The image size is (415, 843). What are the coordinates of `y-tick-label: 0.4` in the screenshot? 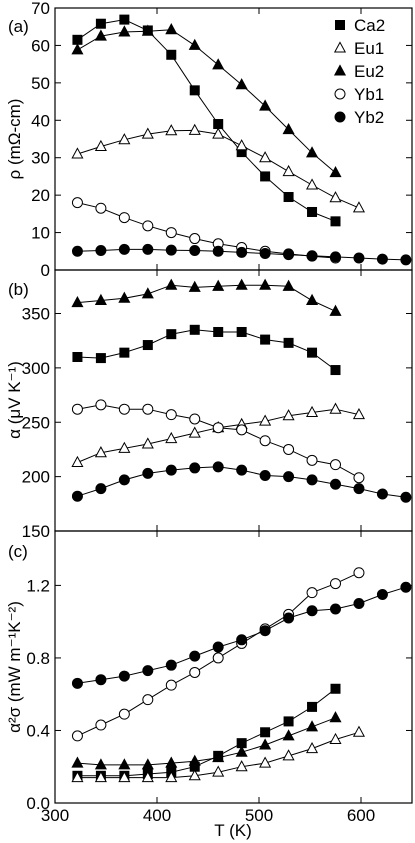 It's located at (38, 730).